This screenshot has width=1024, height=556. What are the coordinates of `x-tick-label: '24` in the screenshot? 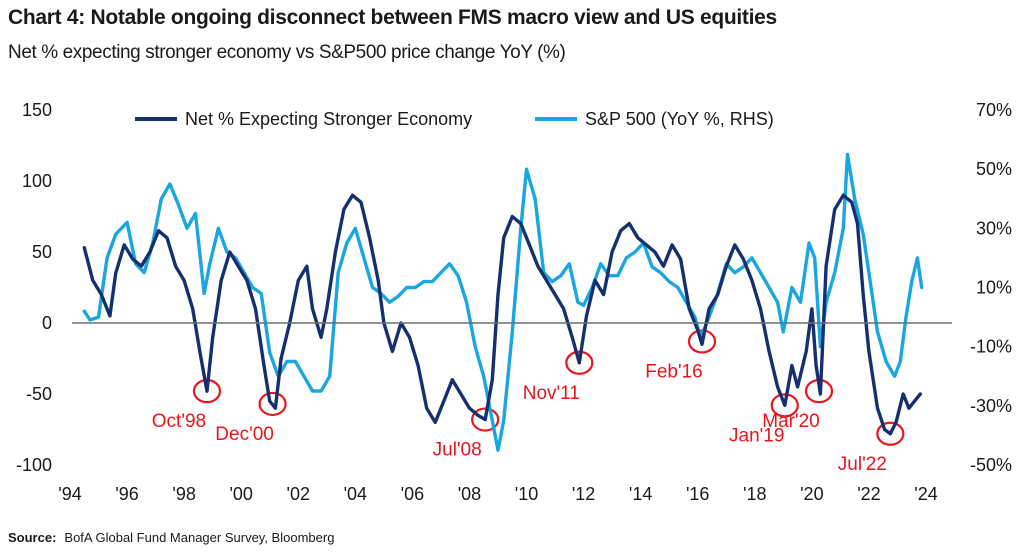 It's located at (925, 494).